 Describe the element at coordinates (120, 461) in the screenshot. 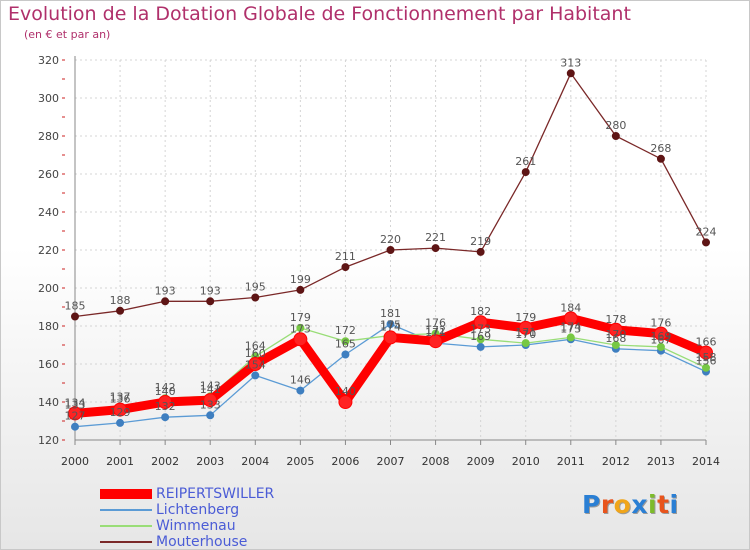

I see `x-tick-label: 2001` at that location.